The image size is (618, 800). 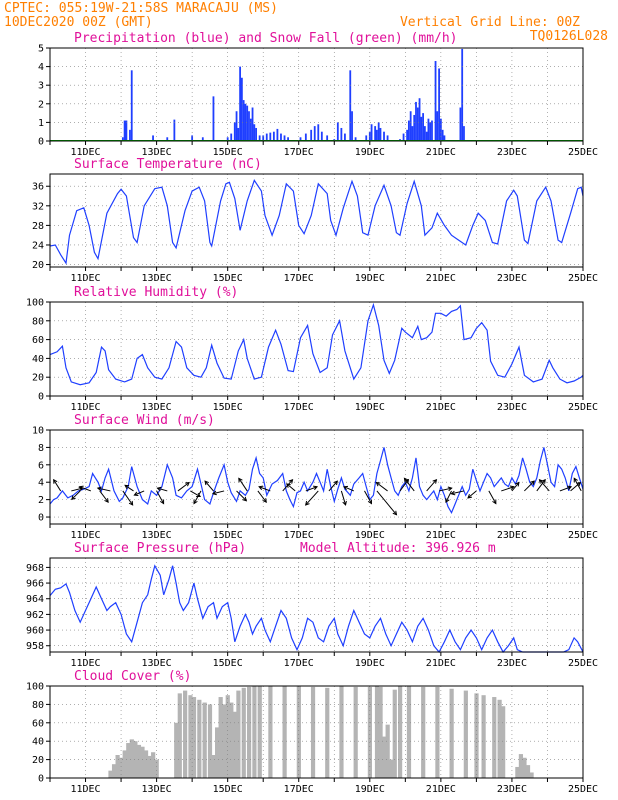 What do you see at coordinates (41, 104) in the screenshot?
I see `y-tick-label: 2` at bounding box center [41, 104].